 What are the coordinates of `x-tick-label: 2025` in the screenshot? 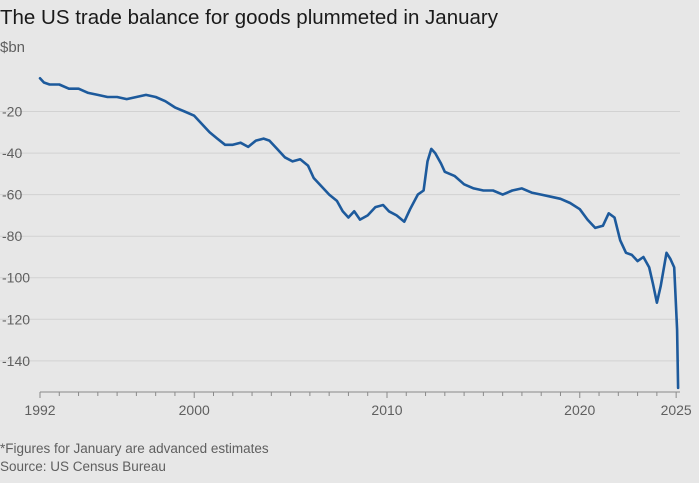 It's located at (676, 410).